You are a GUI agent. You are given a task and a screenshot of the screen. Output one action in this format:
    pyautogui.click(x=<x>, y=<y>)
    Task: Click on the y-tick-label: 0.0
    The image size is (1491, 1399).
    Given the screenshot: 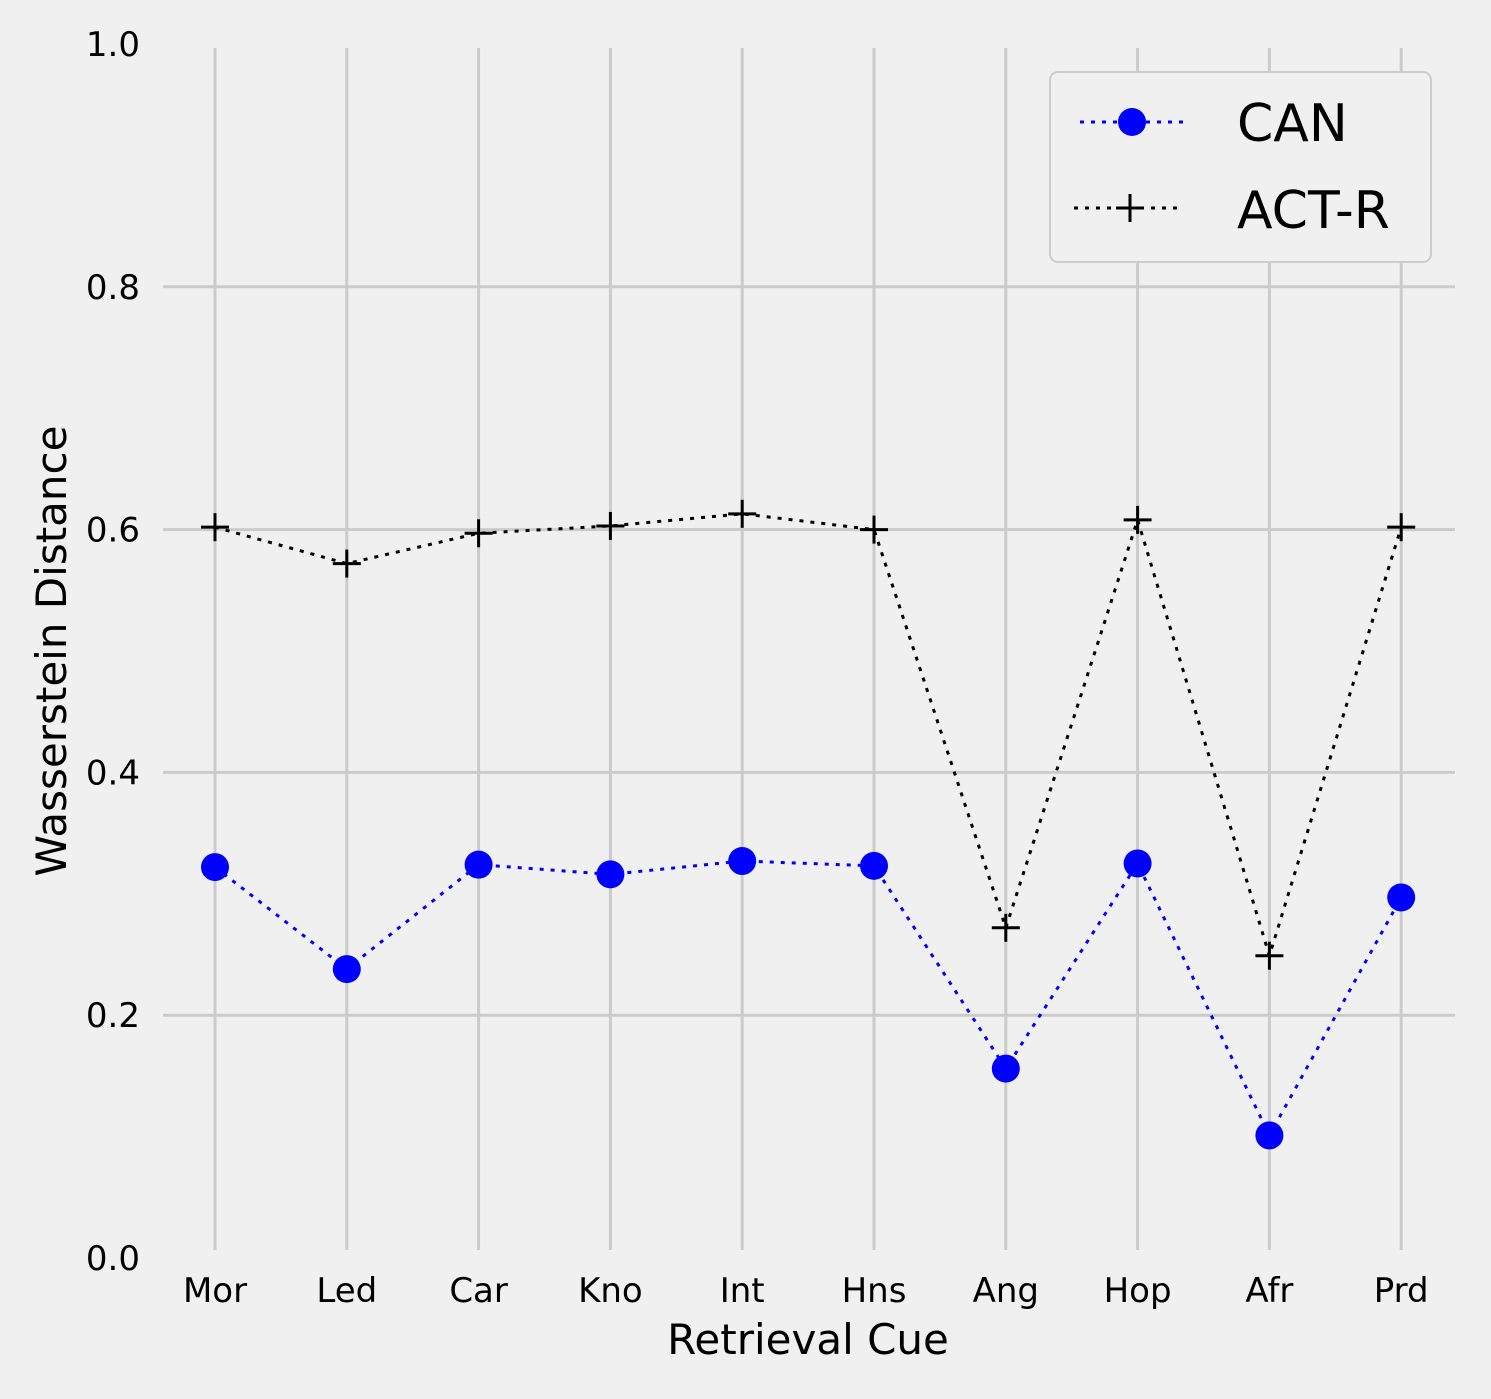 What is the action you would take?
    pyautogui.click(x=113, y=1259)
    